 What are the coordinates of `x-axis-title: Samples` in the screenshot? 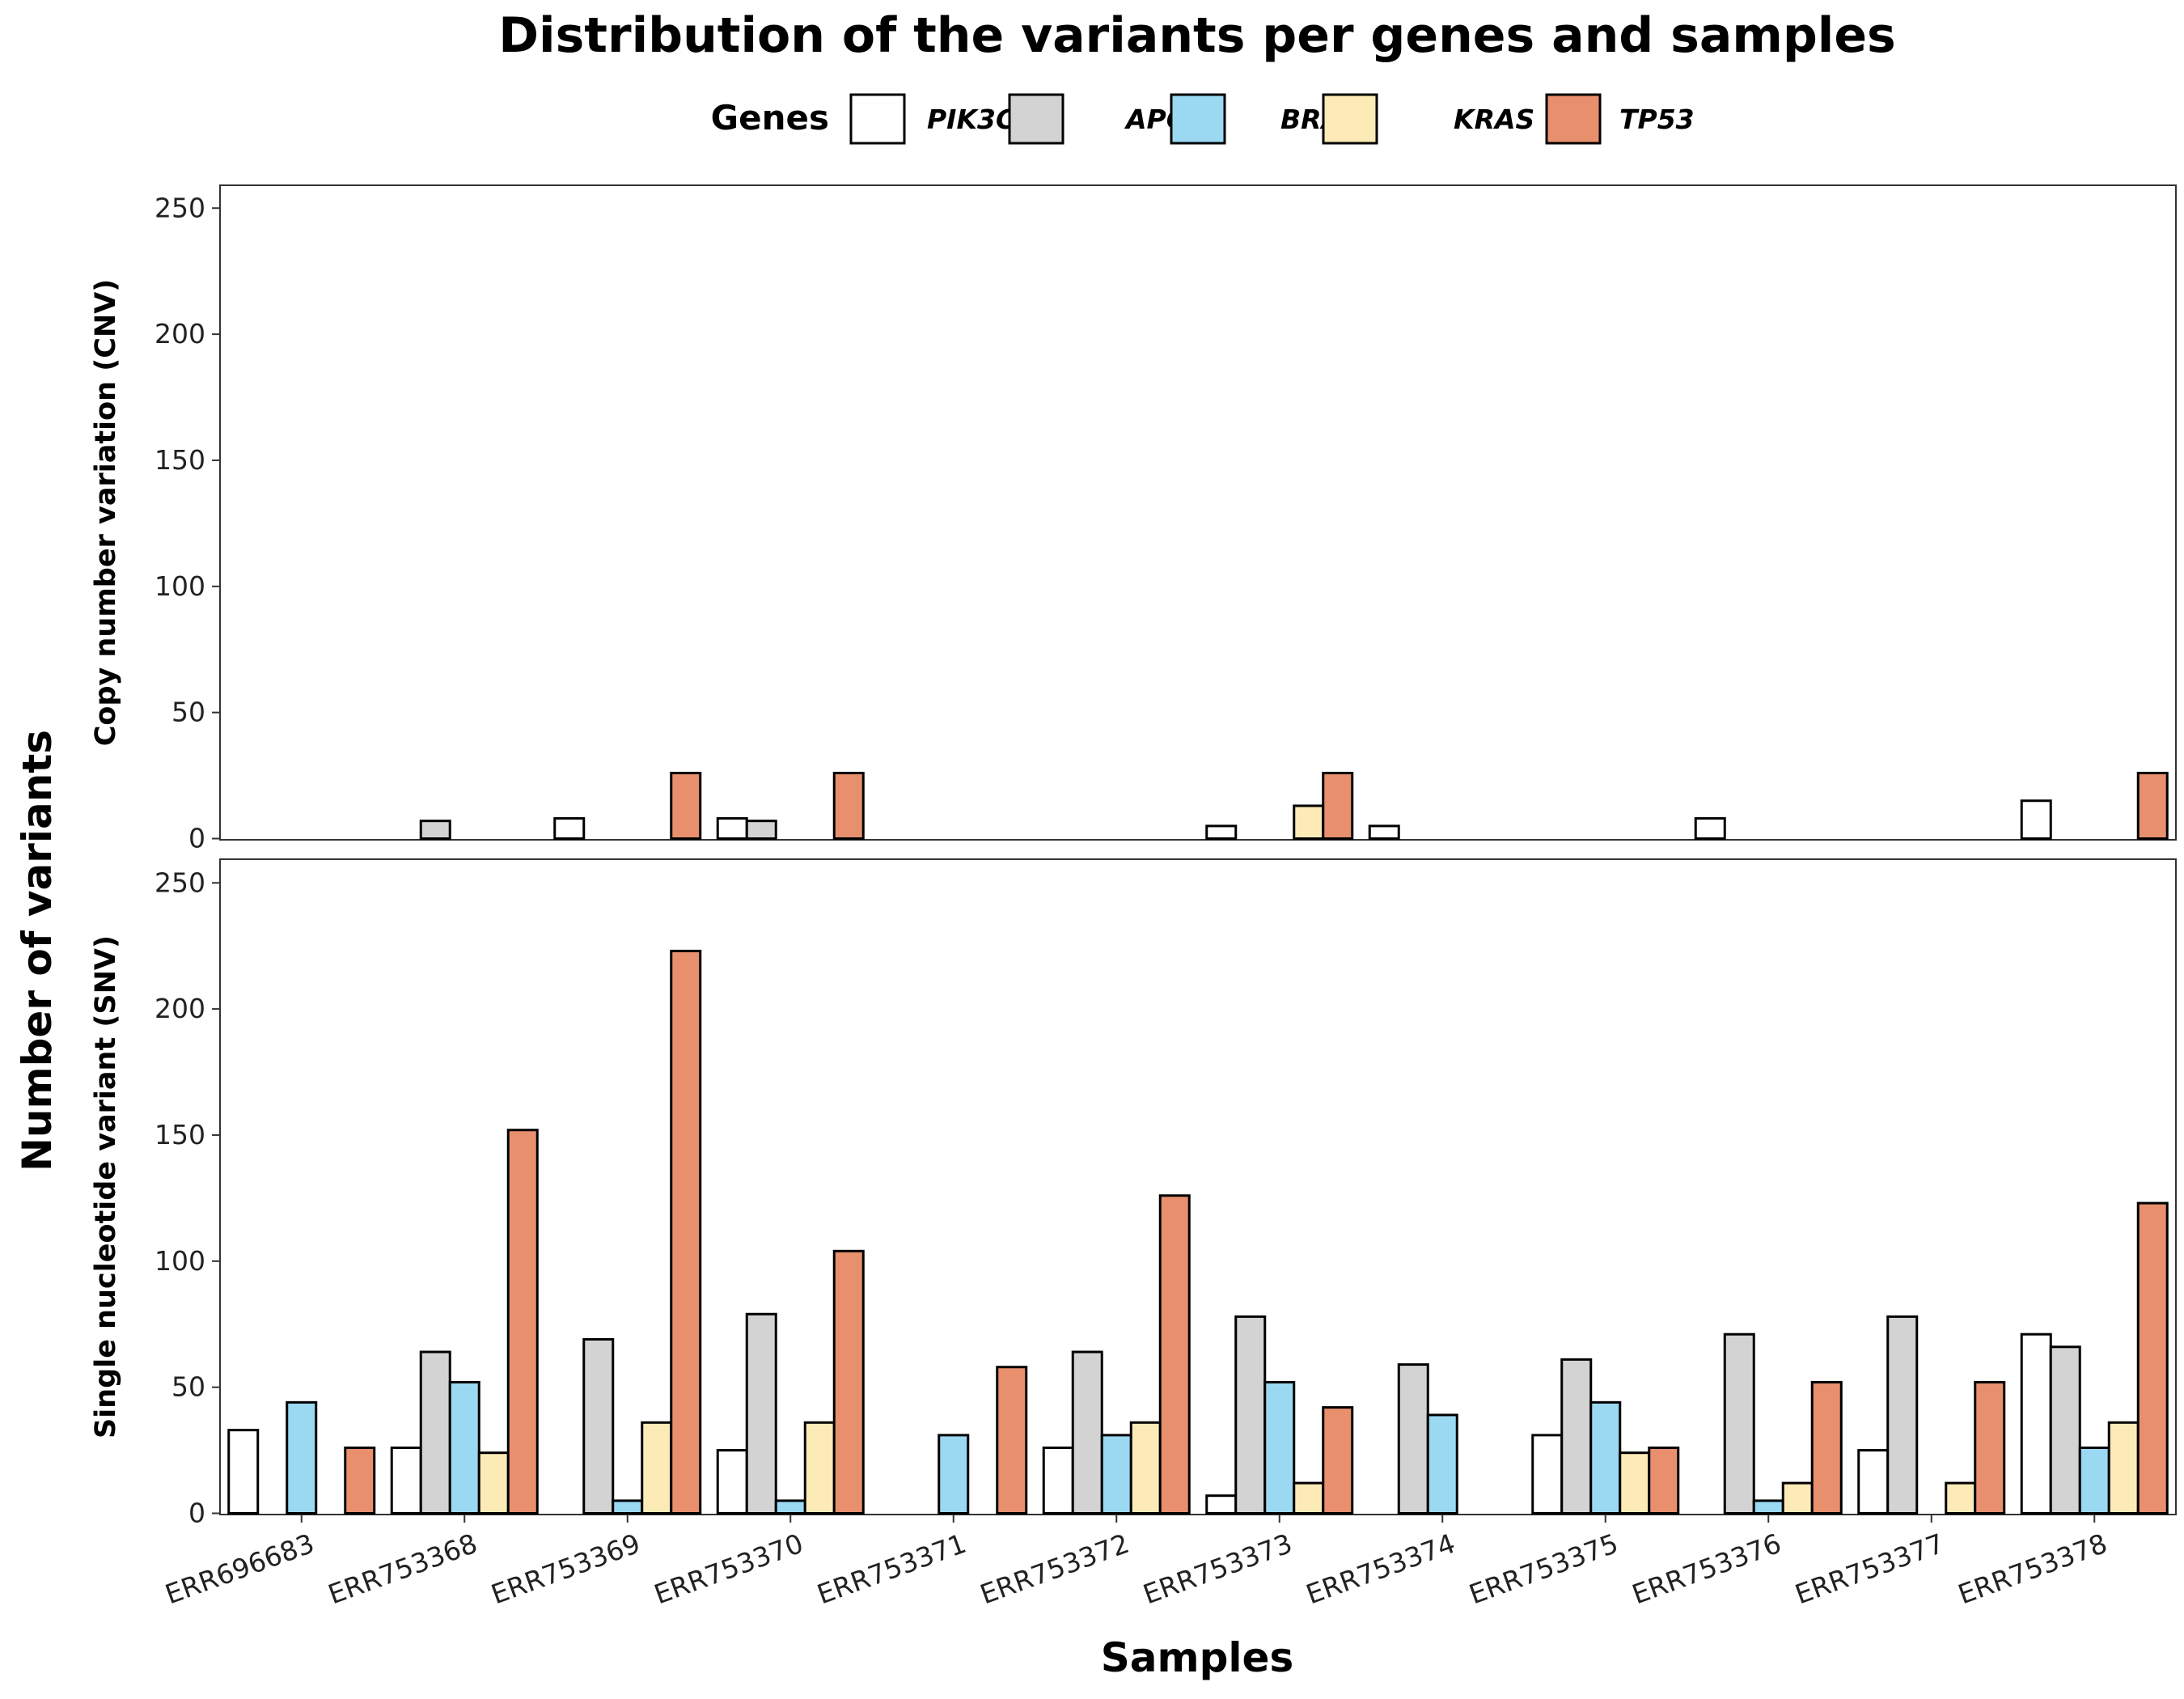 It's located at (1197, 1657).